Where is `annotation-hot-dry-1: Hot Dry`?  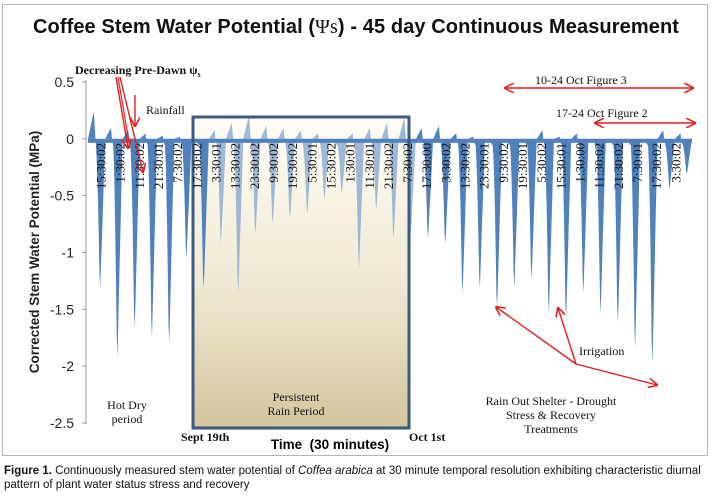 annotation-hot-dry-1: Hot Dry is located at coordinates (127, 405).